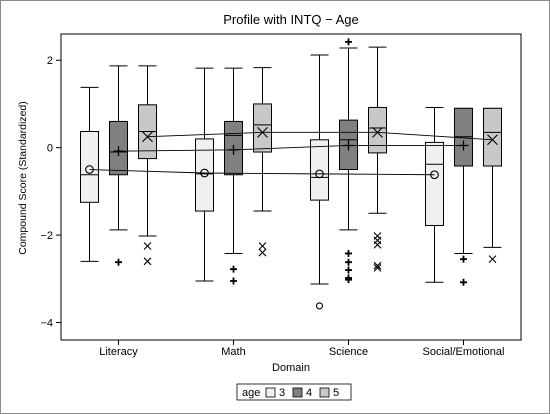 Image resolution: width=550 pixels, height=414 pixels. Describe the element at coordinates (290, 19) in the screenshot. I see `chart-title: Profile with INTQ − Age` at that location.